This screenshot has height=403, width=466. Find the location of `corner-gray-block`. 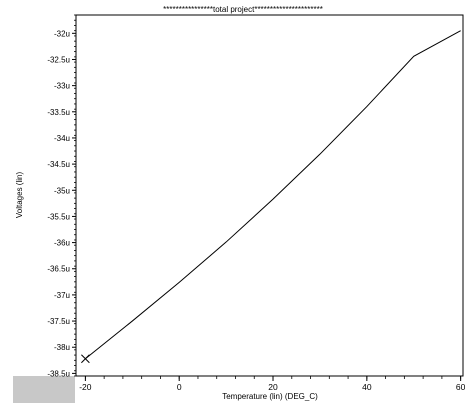

corner-gray-block is located at coordinates (44, 389).